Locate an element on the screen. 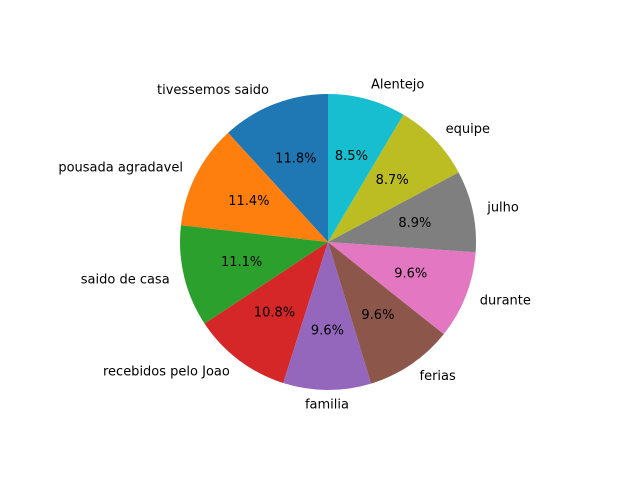  slice-label-5: ferias is located at coordinates (438, 376).